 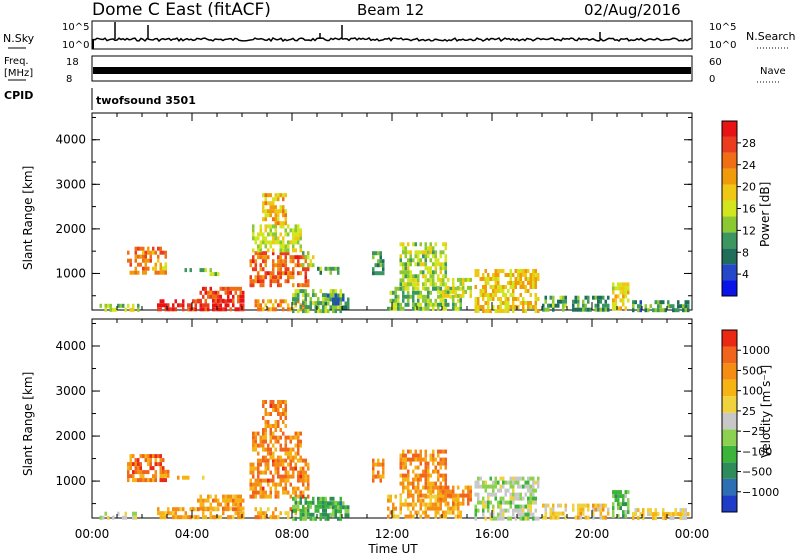 What do you see at coordinates (745, 274) in the screenshot?
I see `colorbar-tick-label: 4` at bounding box center [745, 274].